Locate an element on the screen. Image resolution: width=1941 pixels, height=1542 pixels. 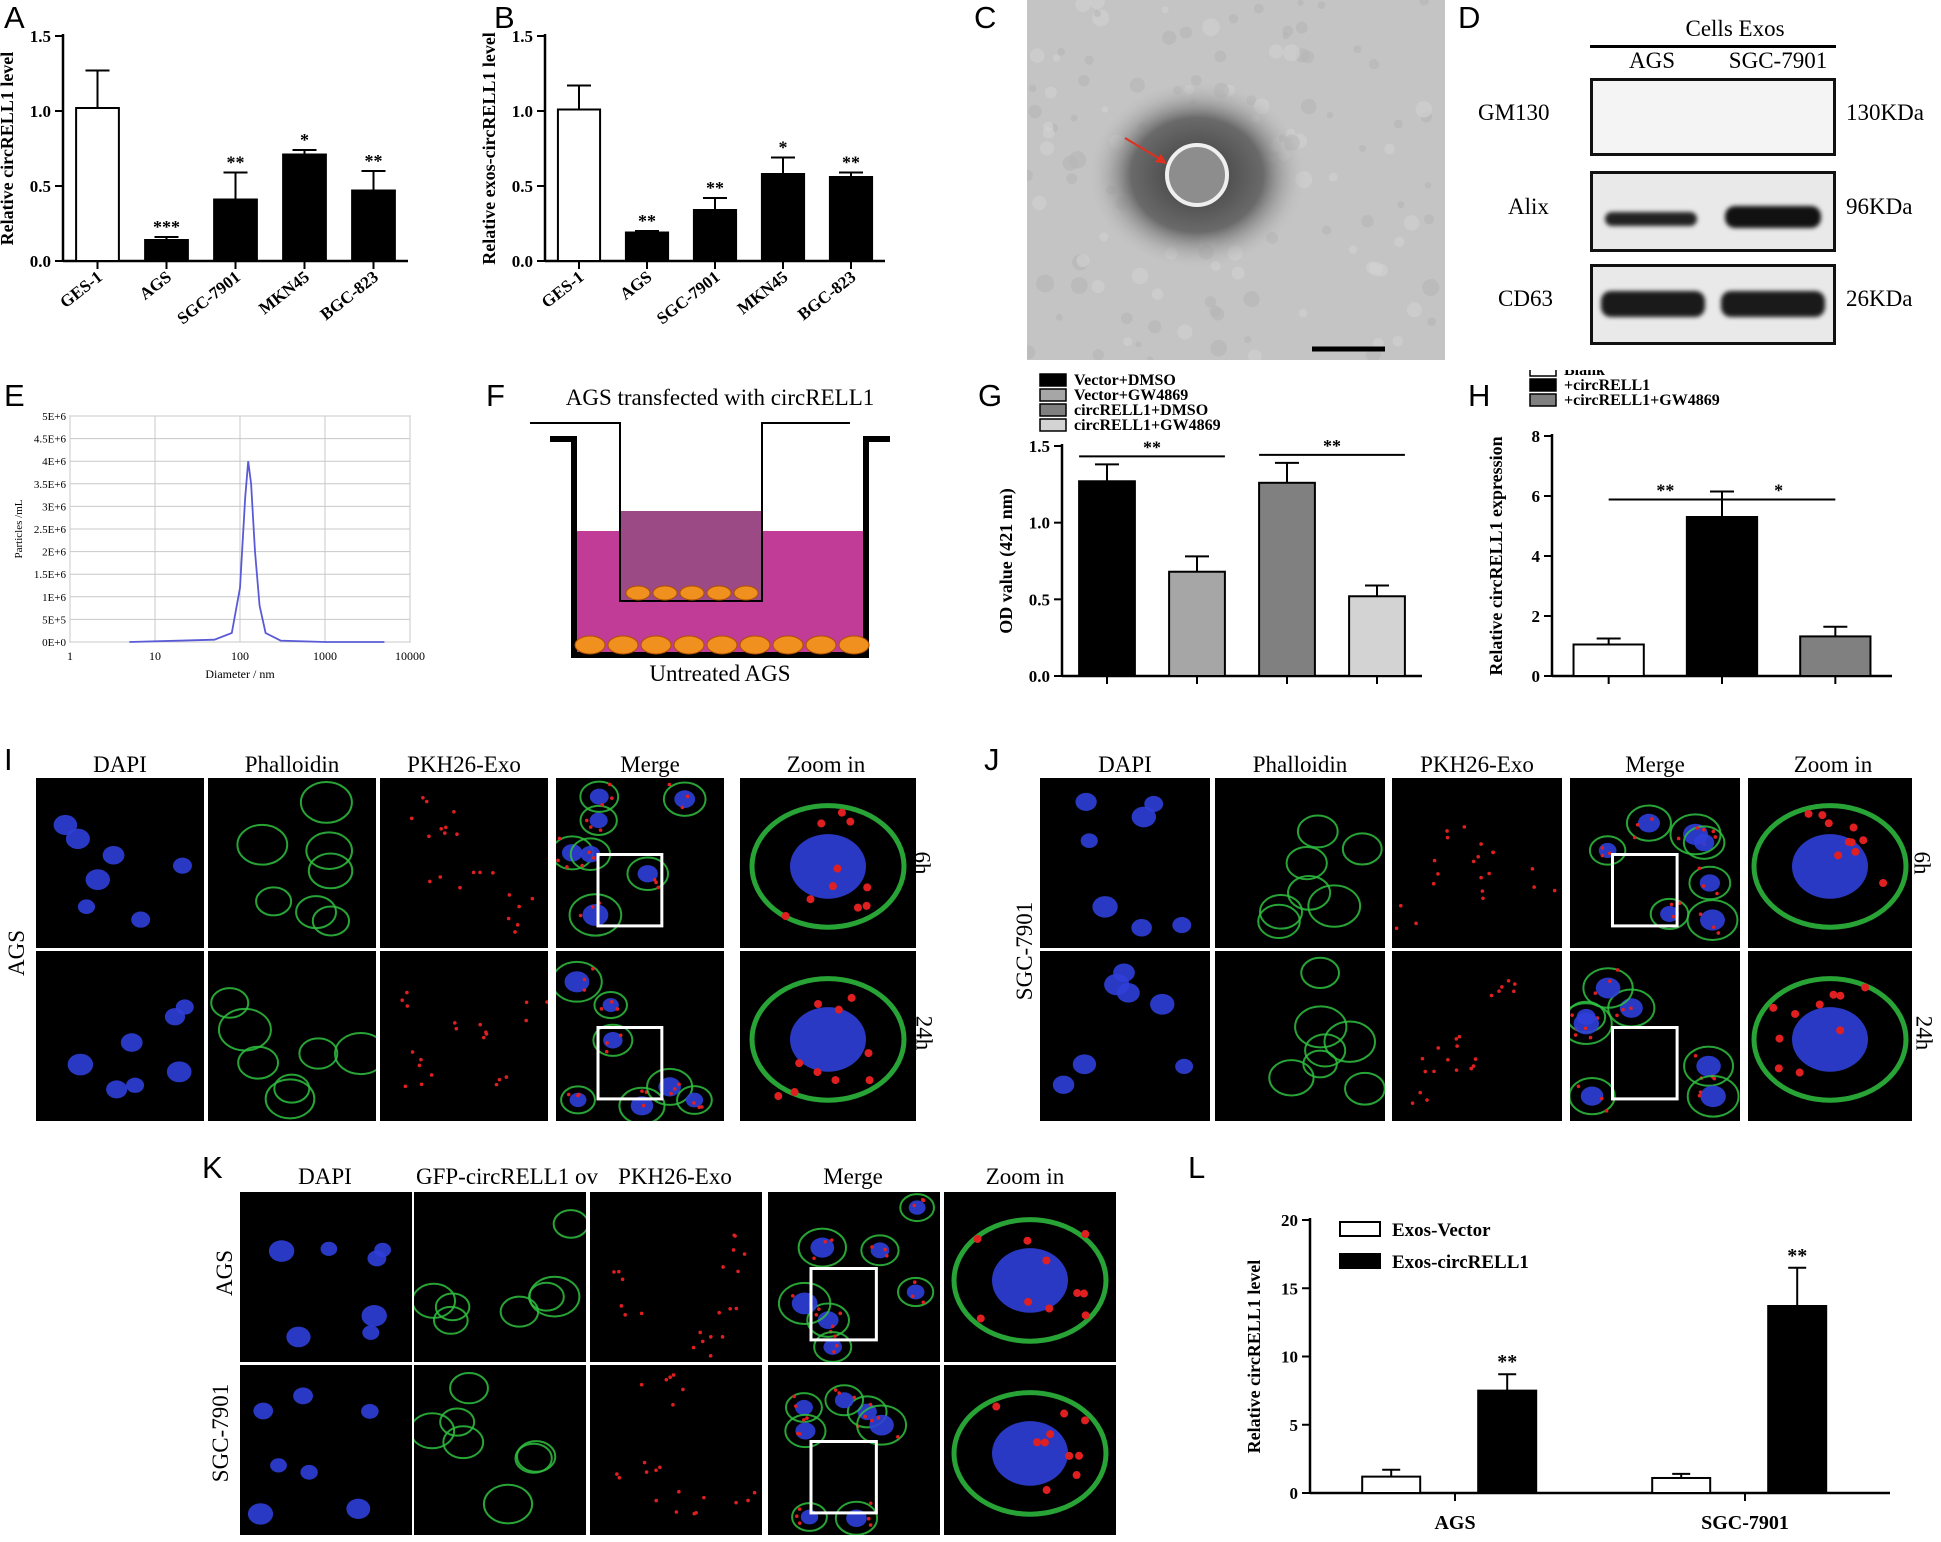
blot-alix is located at coordinates (1713, 211).